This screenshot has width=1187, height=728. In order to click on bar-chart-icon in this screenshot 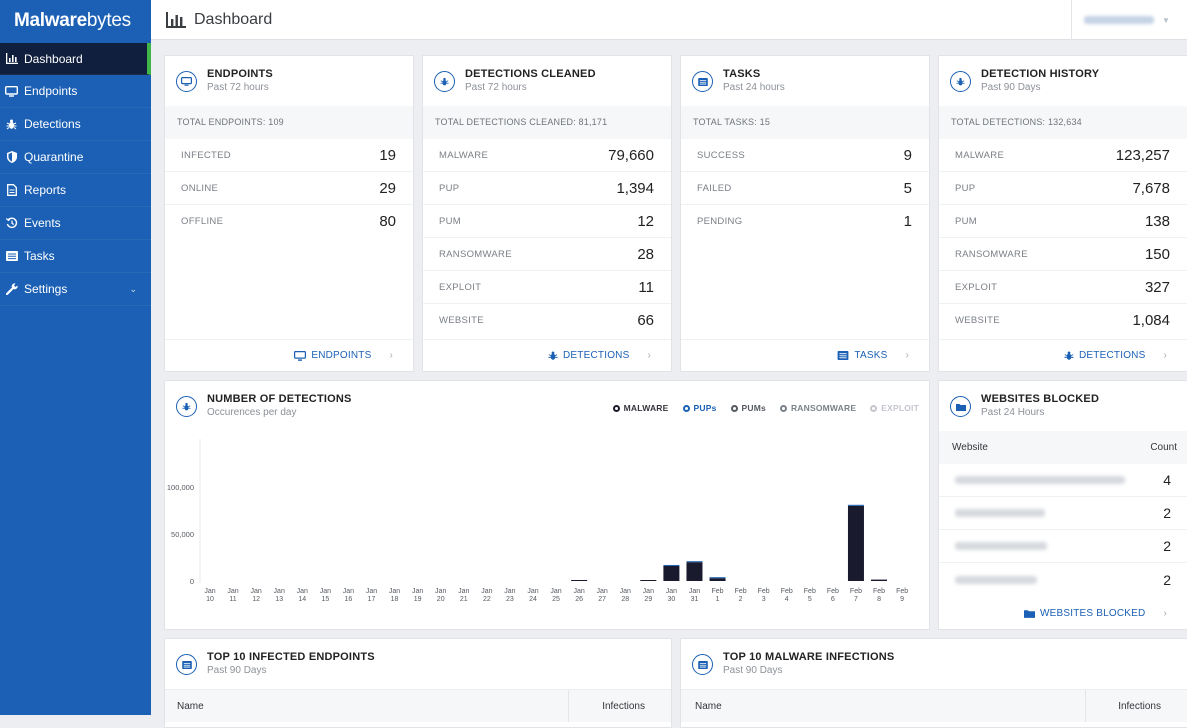, I will do `click(11, 58)`.